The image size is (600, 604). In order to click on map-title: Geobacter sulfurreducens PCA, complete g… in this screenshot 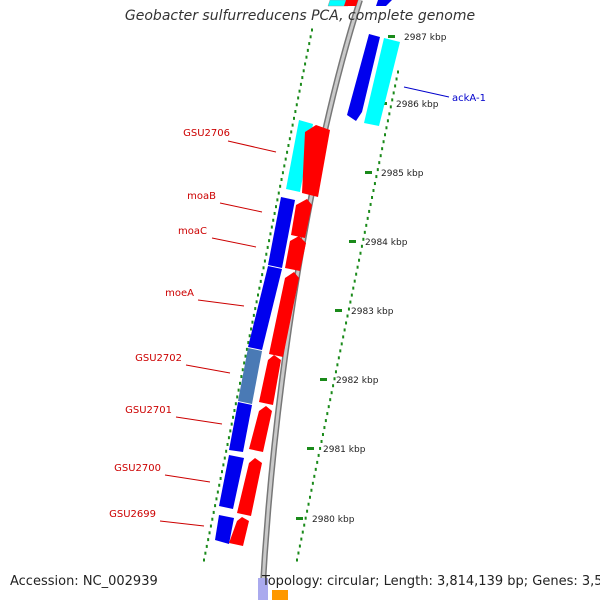, I will do `click(300, 16)`.